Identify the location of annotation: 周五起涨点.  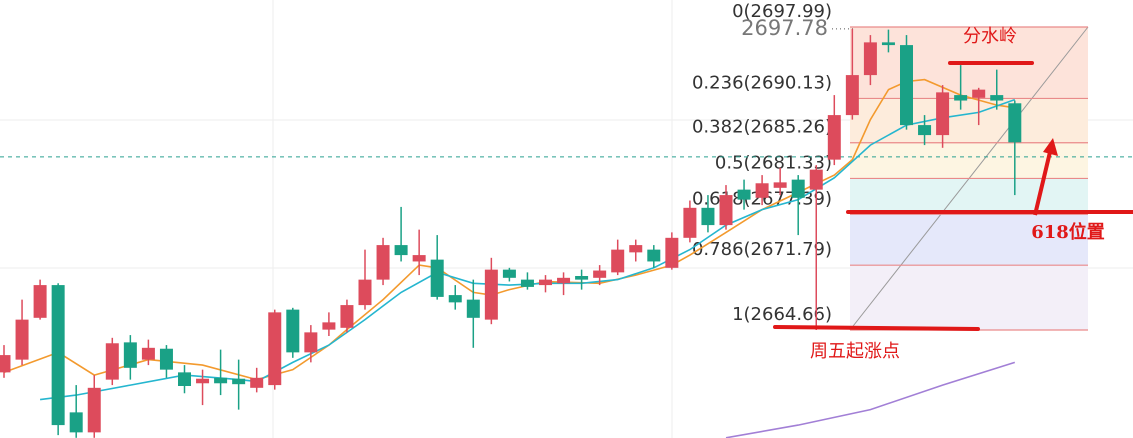
(855, 351).